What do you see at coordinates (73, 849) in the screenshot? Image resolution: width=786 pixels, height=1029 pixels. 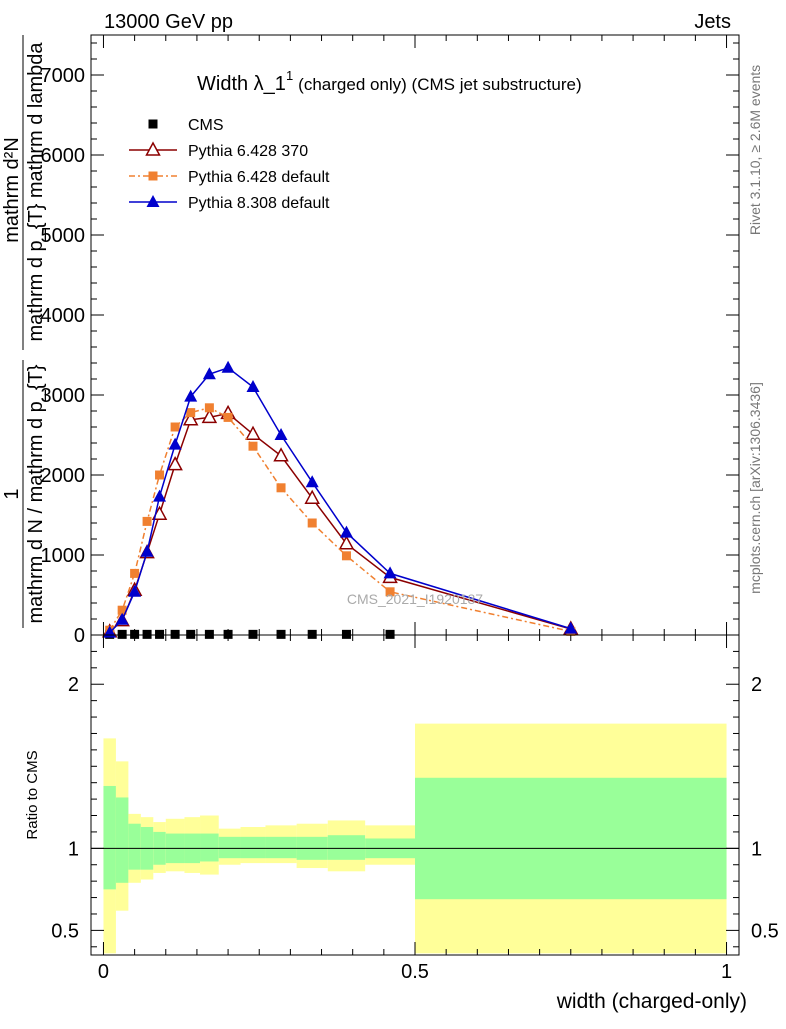 I see `ratio-y-tick-label: 1` at bounding box center [73, 849].